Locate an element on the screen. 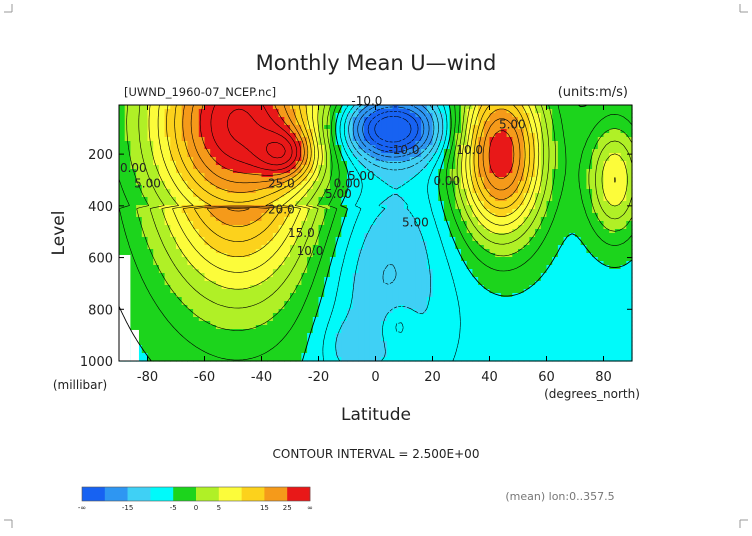 Image resolution: width=752 pixels, height=536 pixels. dataset-label: [UWND_1960-07_NCEP.nc] is located at coordinates (200, 92).